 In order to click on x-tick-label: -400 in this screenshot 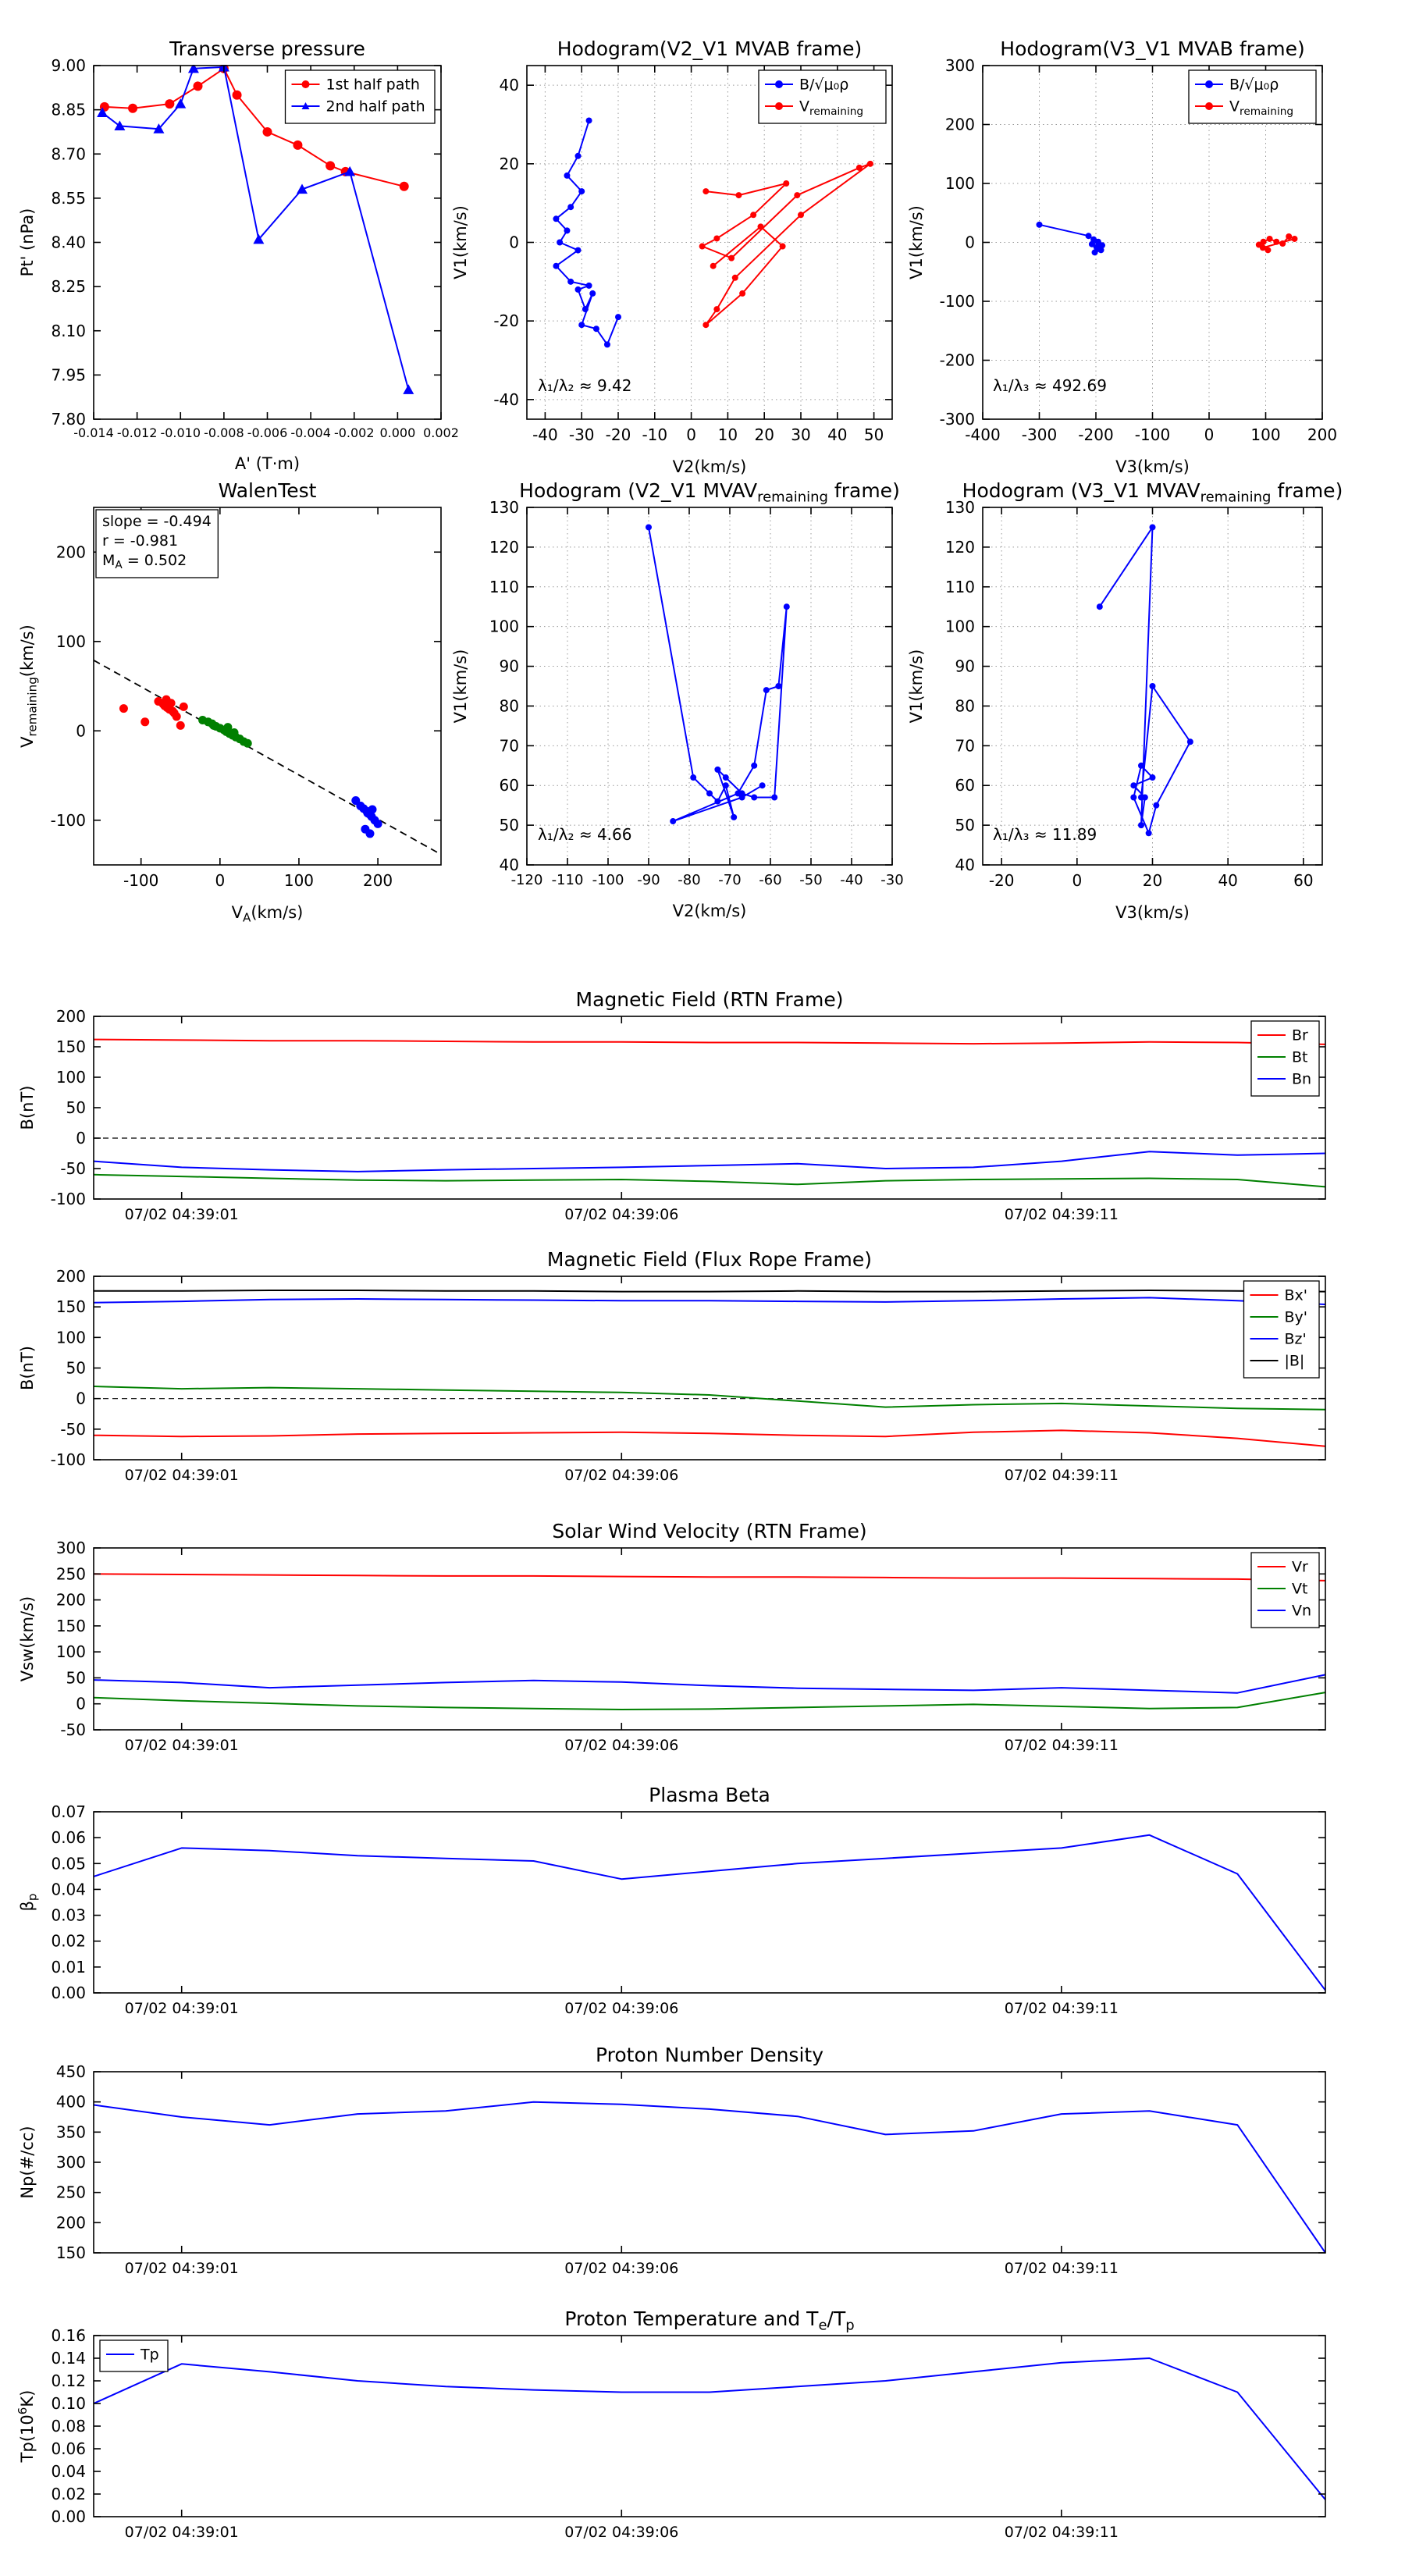, I will do `click(982, 434)`.